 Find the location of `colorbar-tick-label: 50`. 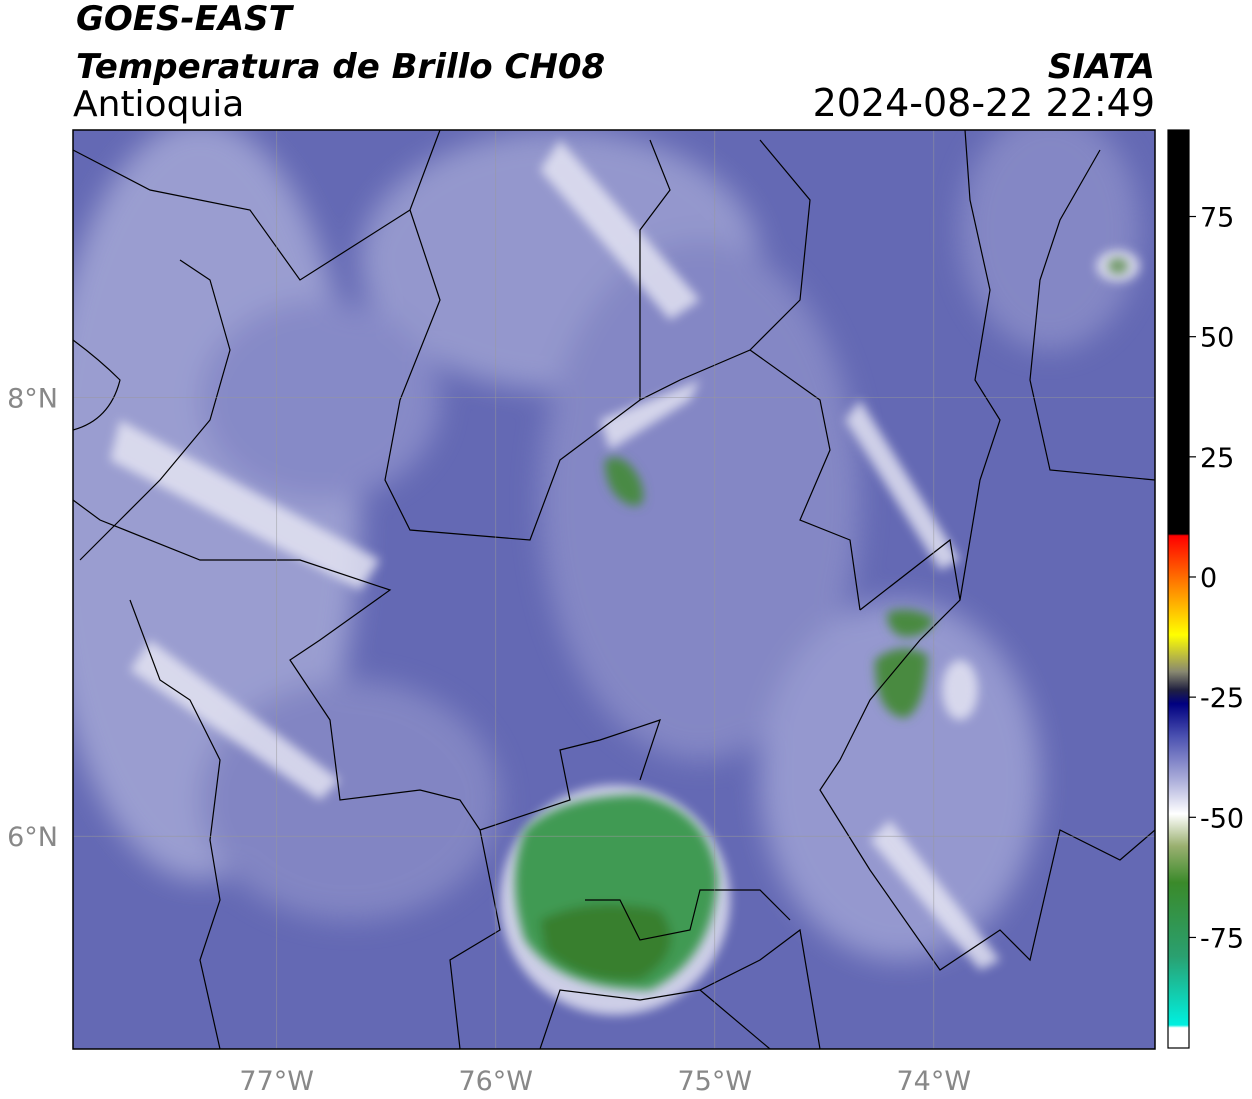

colorbar-tick-label: 50 is located at coordinates (1217, 338).